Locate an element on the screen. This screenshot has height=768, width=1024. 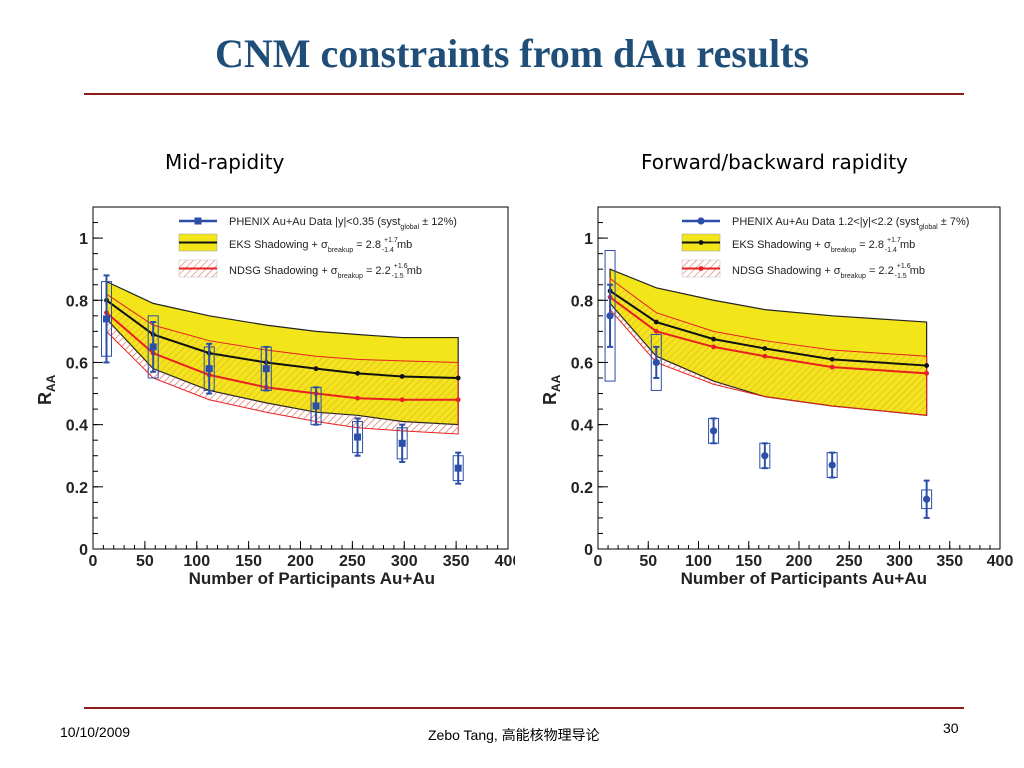
legend-eks-marker is located at coordinates (701, 242).